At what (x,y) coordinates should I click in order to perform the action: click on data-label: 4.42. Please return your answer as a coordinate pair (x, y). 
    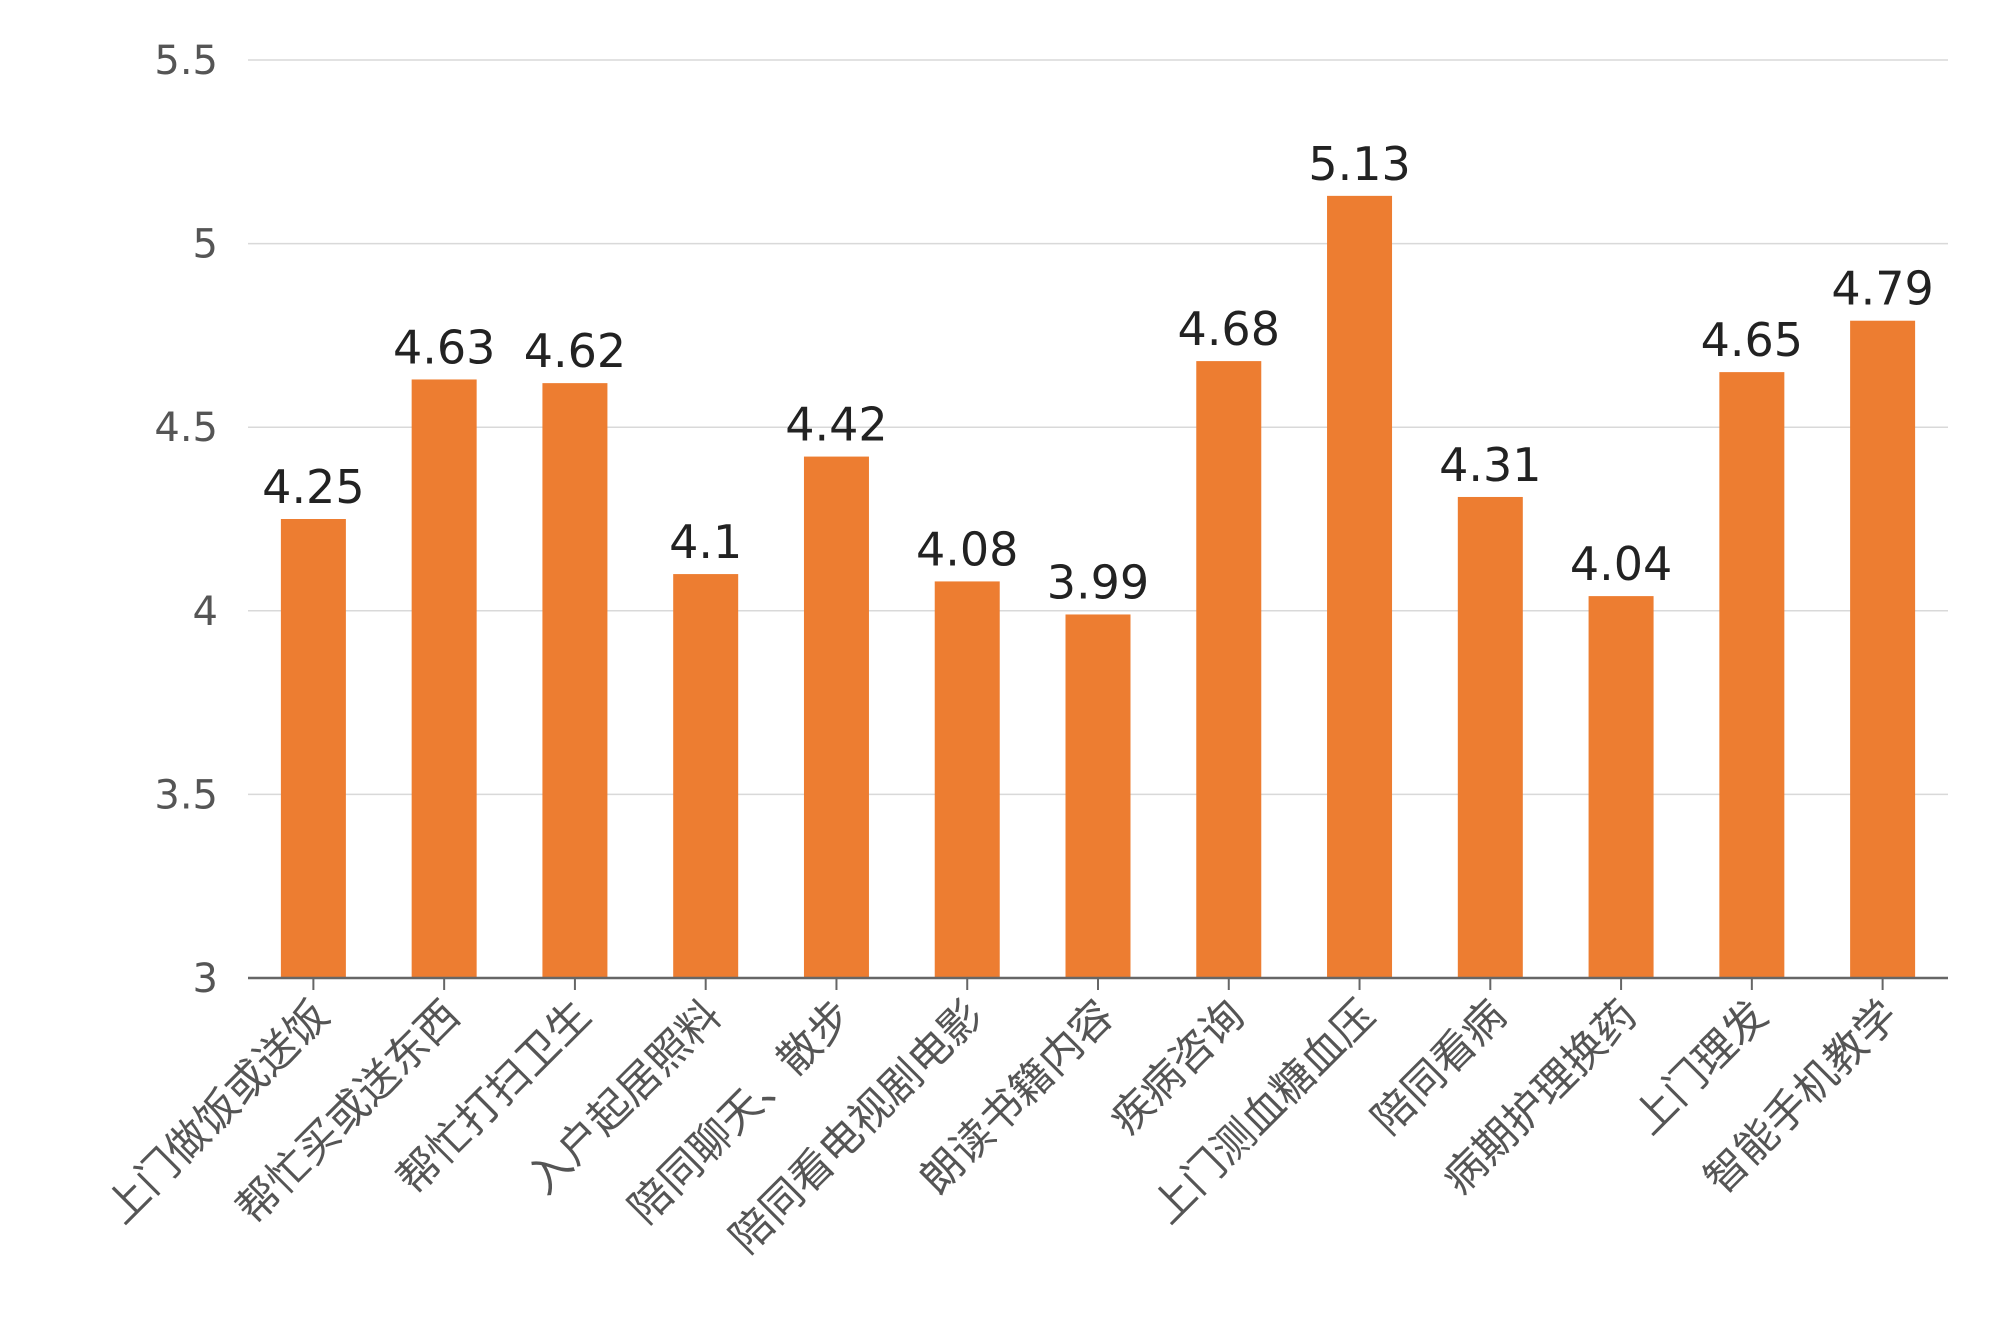
    Looking at the image, I should click on (836, 425).